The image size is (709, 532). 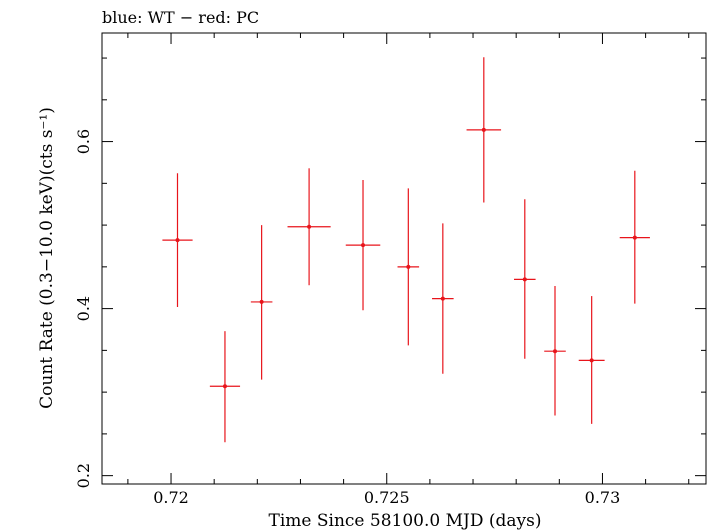 What do you see at coordinates (83, 475) in the screenshot?
I see `y-tick-label: 0.2` at bounding box center [83, 475].